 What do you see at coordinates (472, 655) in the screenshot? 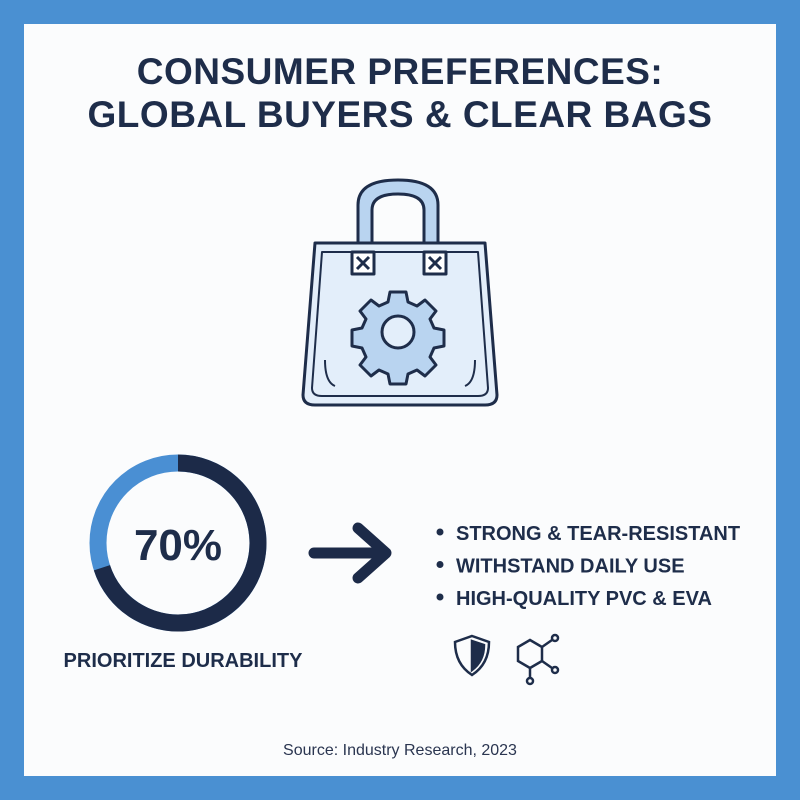
I see `shield-icon` at bounding box center [472, 655].